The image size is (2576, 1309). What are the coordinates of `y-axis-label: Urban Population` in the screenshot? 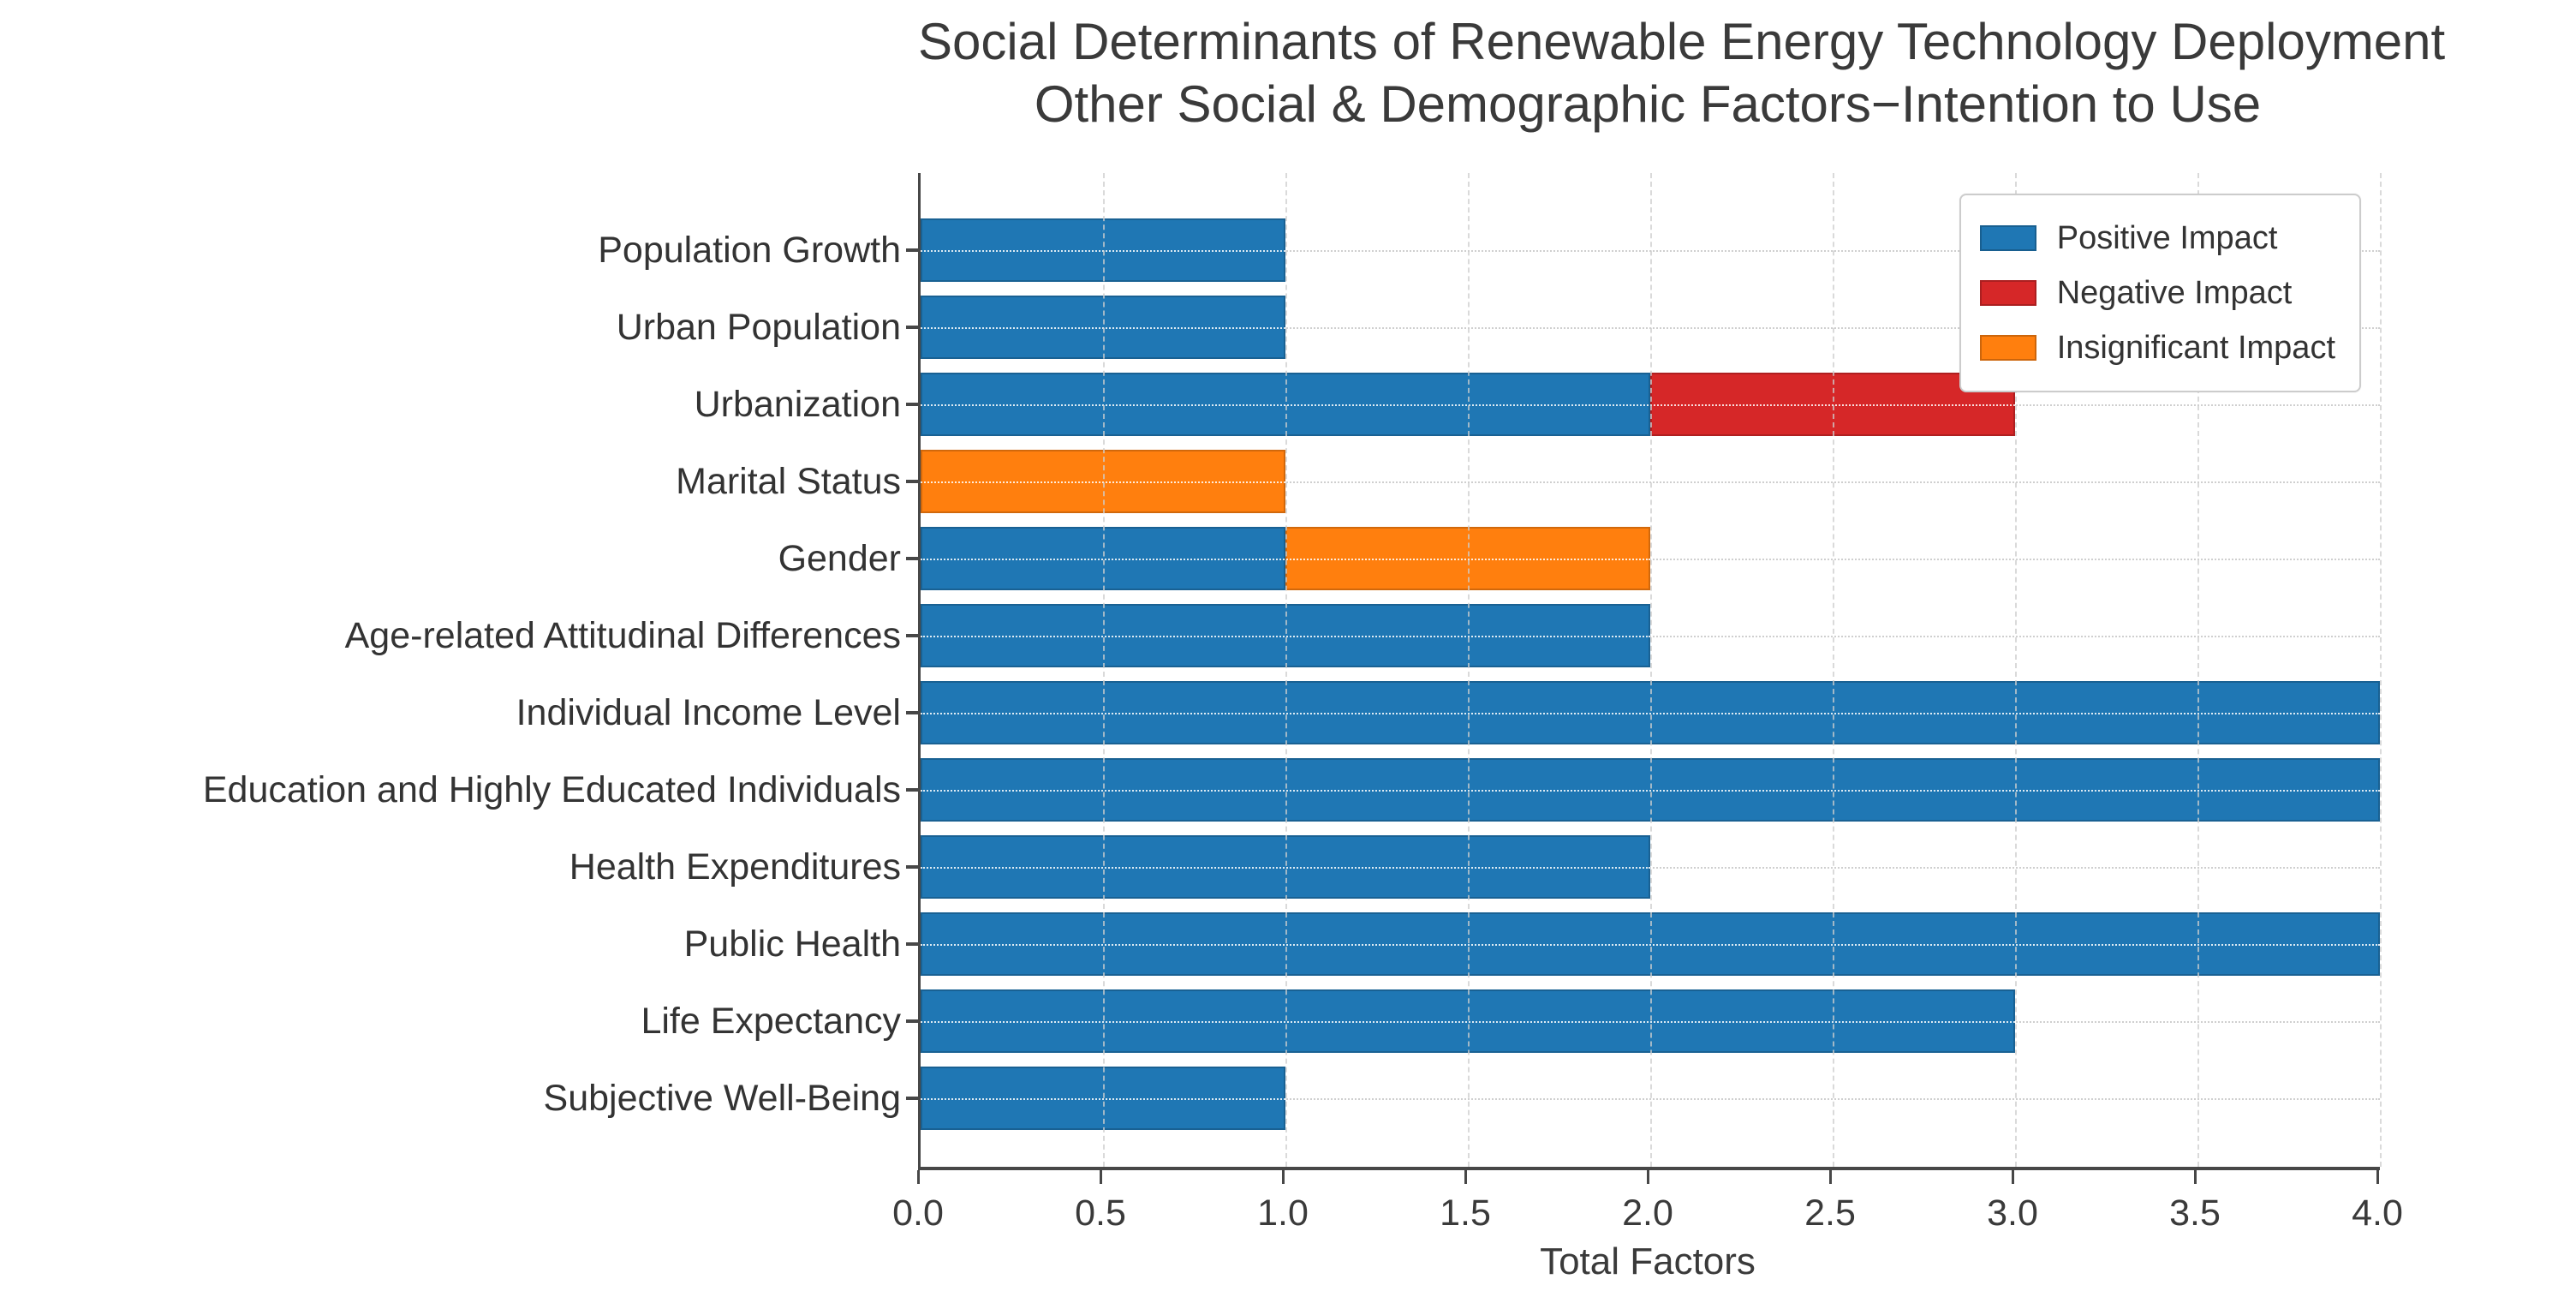 It's located at (759, 327).